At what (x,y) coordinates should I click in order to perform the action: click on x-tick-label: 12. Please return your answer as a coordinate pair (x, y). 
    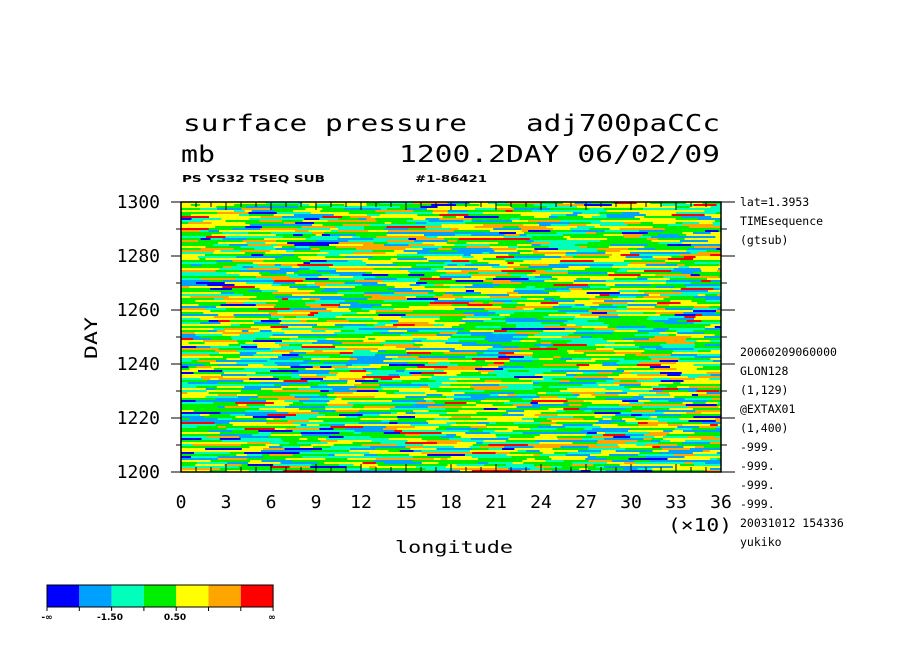
    Looking at the image, I should click on (361, 502).